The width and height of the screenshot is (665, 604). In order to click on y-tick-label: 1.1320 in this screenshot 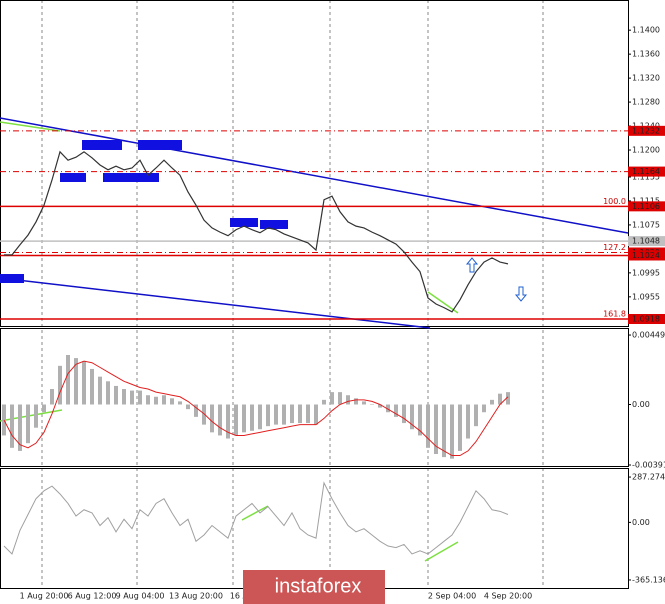, I will do `click(646, 78)`.